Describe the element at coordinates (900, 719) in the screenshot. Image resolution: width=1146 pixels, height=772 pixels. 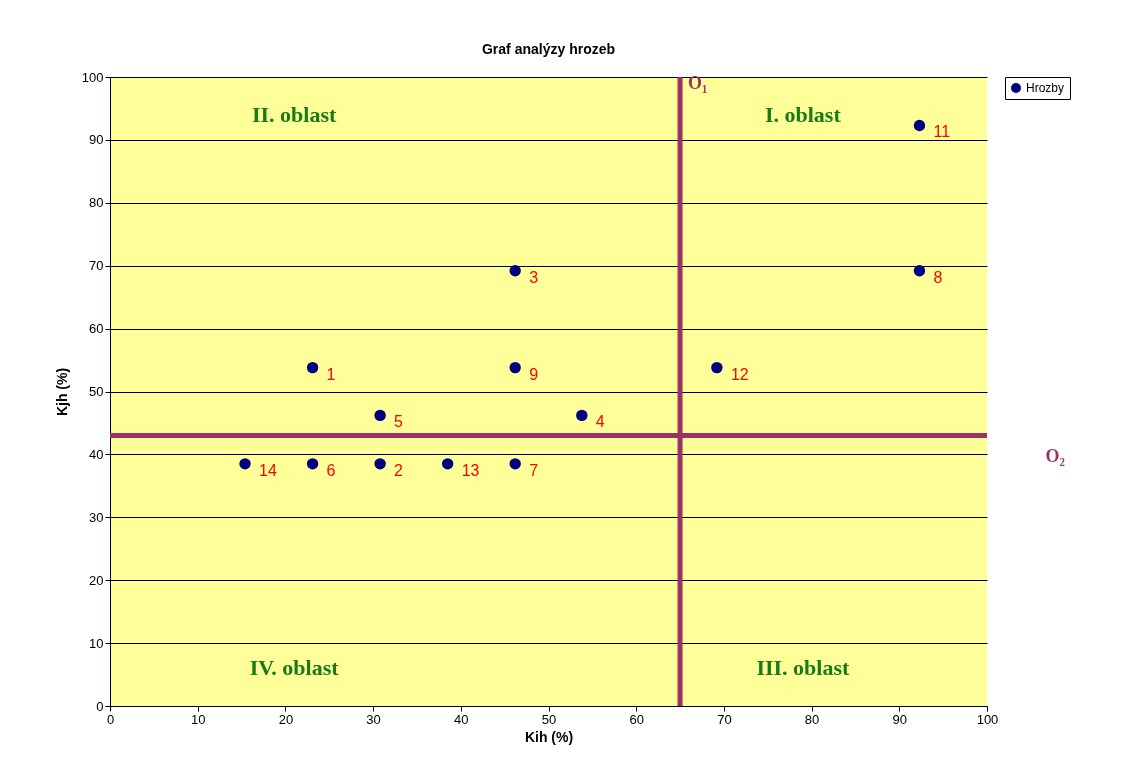
I see `x-tick-label: 90` at that location.